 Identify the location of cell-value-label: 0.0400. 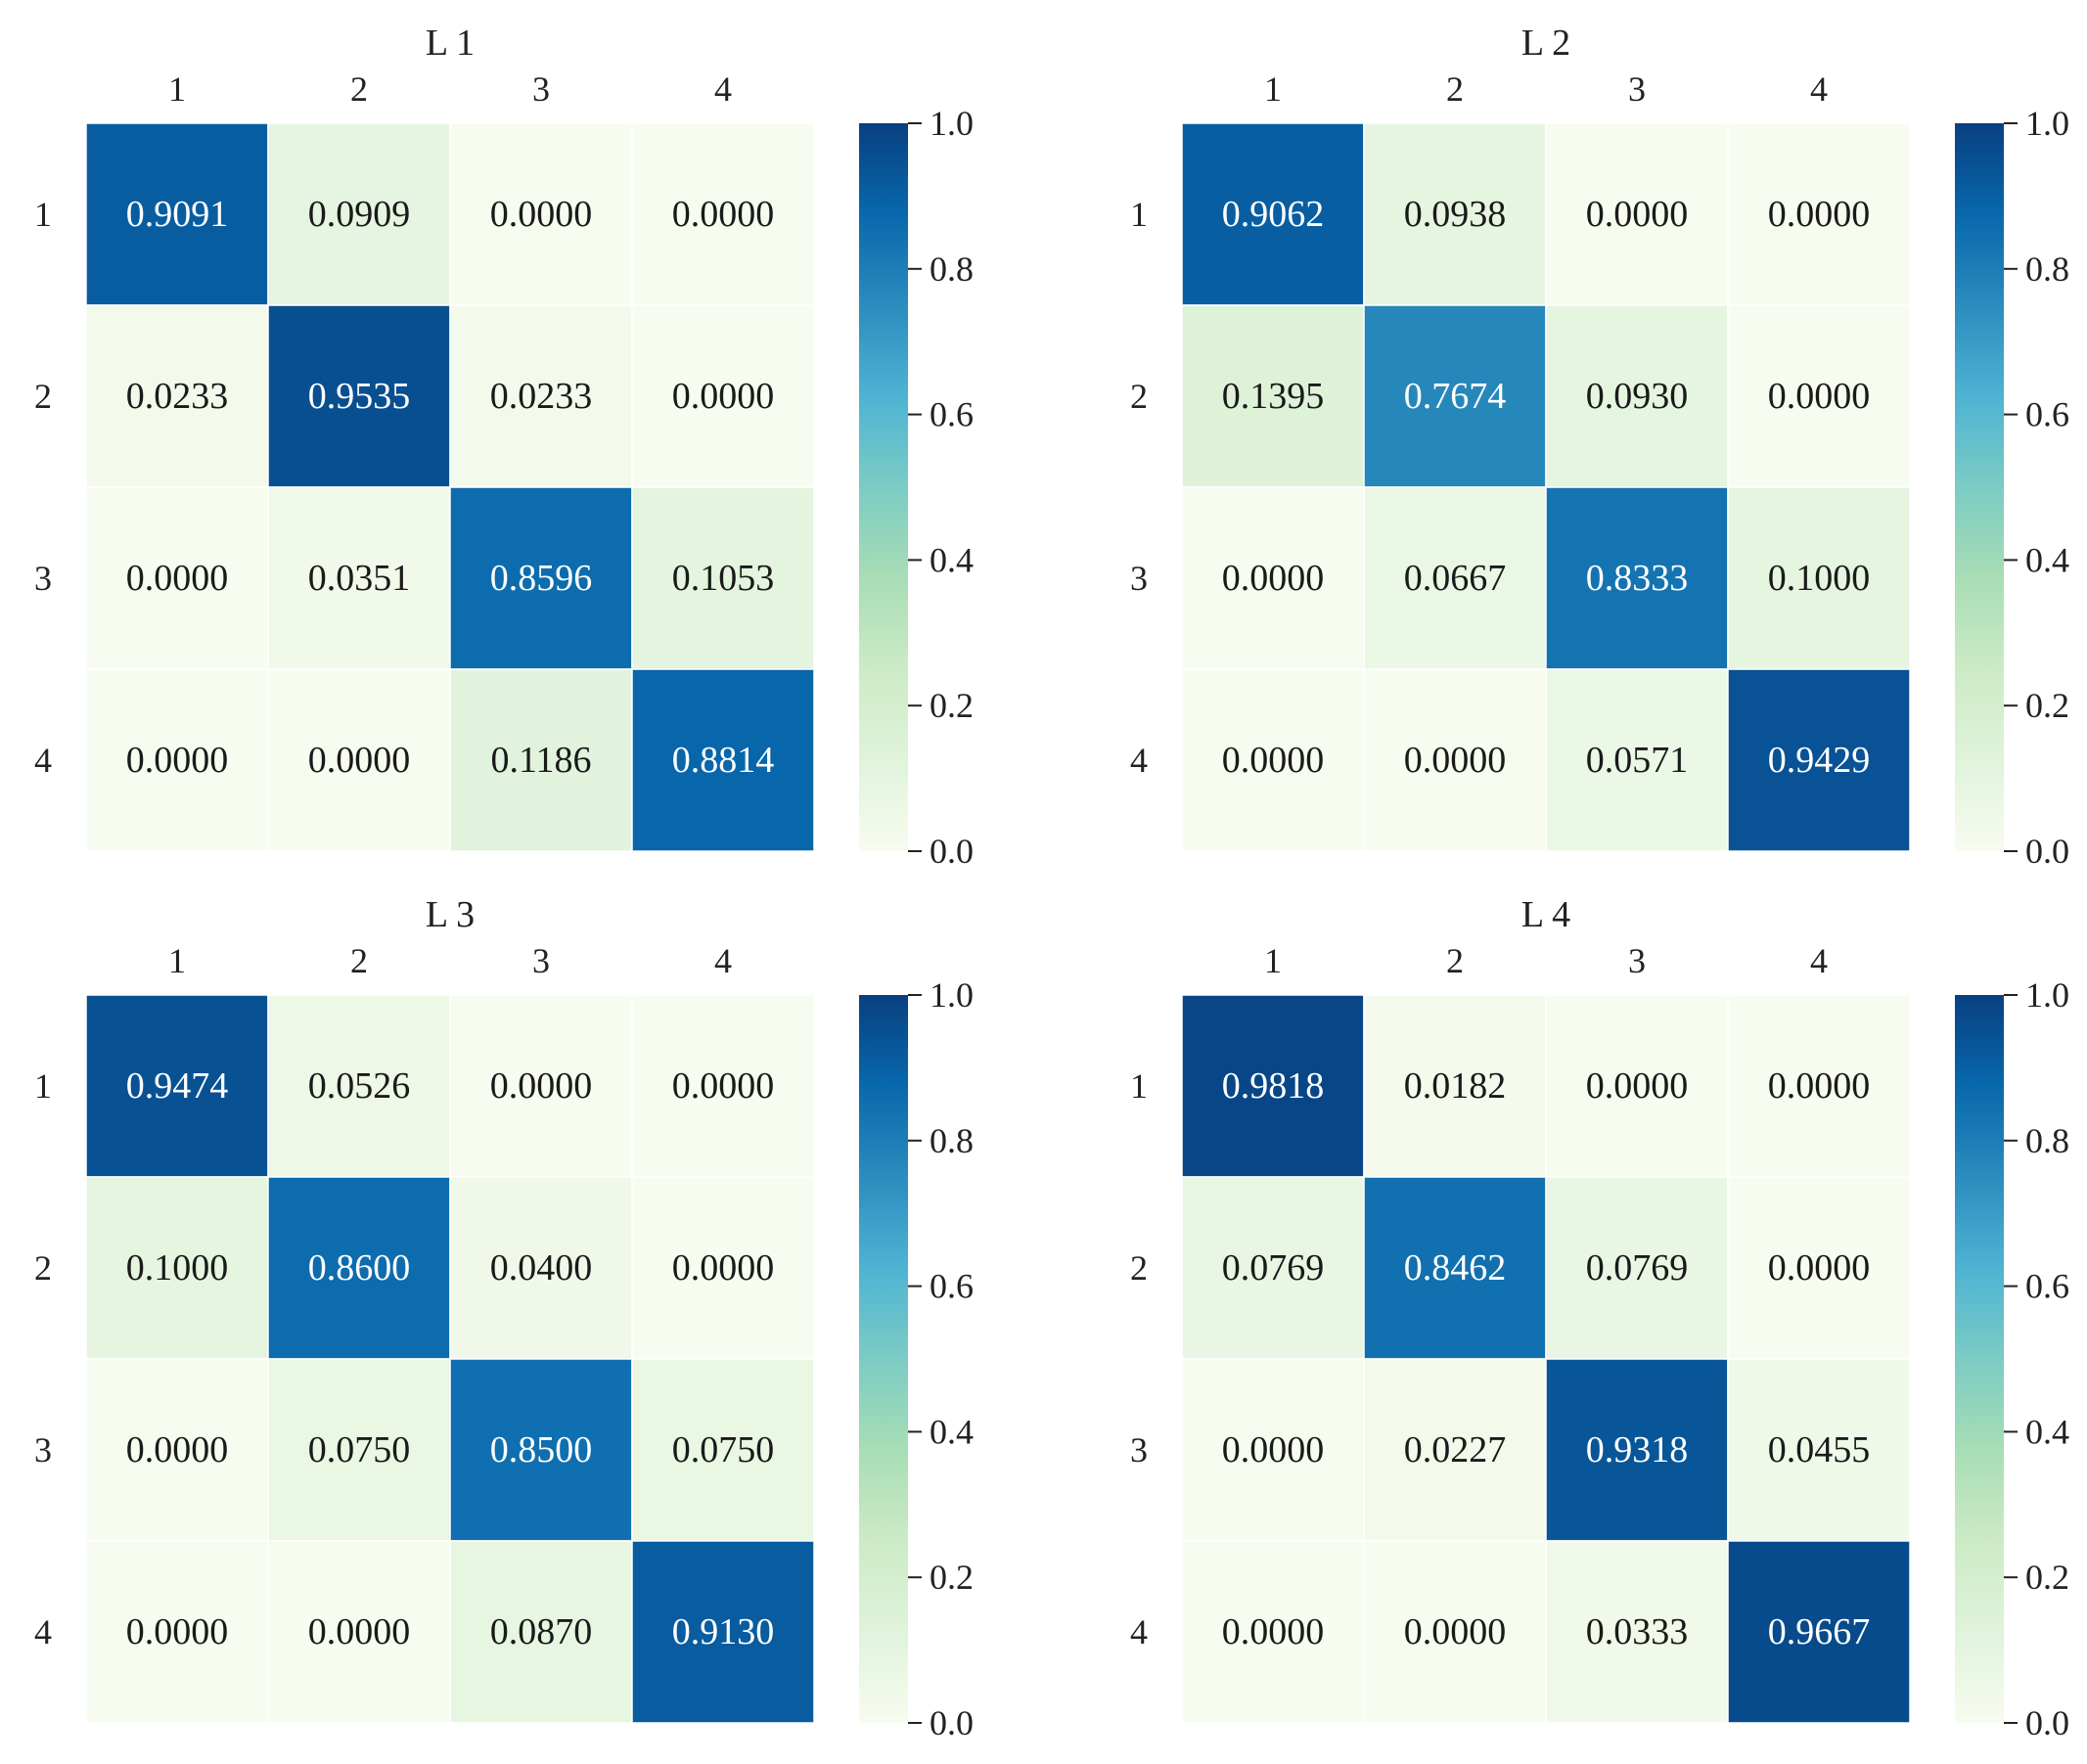
(541, 1268).